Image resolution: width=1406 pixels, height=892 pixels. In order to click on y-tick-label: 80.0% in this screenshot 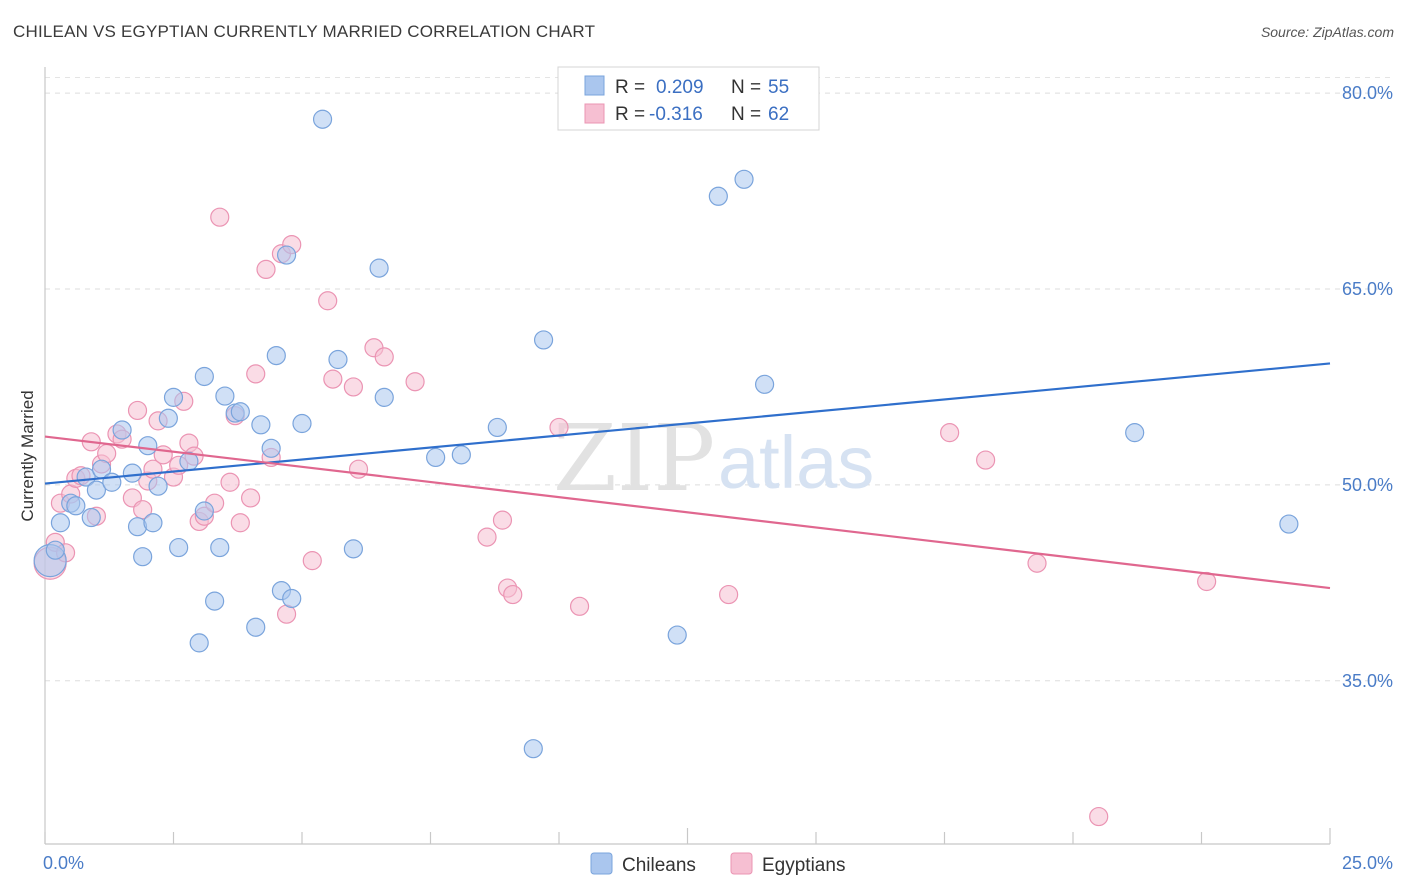, I will do `click(1367, 93)`.